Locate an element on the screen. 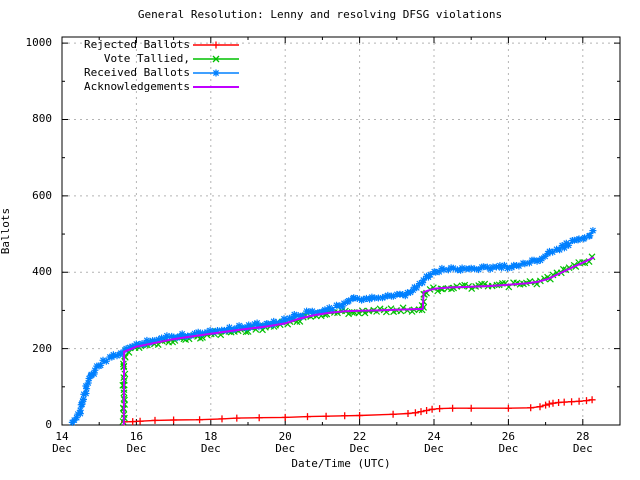 This screenshot has width=640, height=480. y-tick-label: 200 is located at coordinates (42, 348).